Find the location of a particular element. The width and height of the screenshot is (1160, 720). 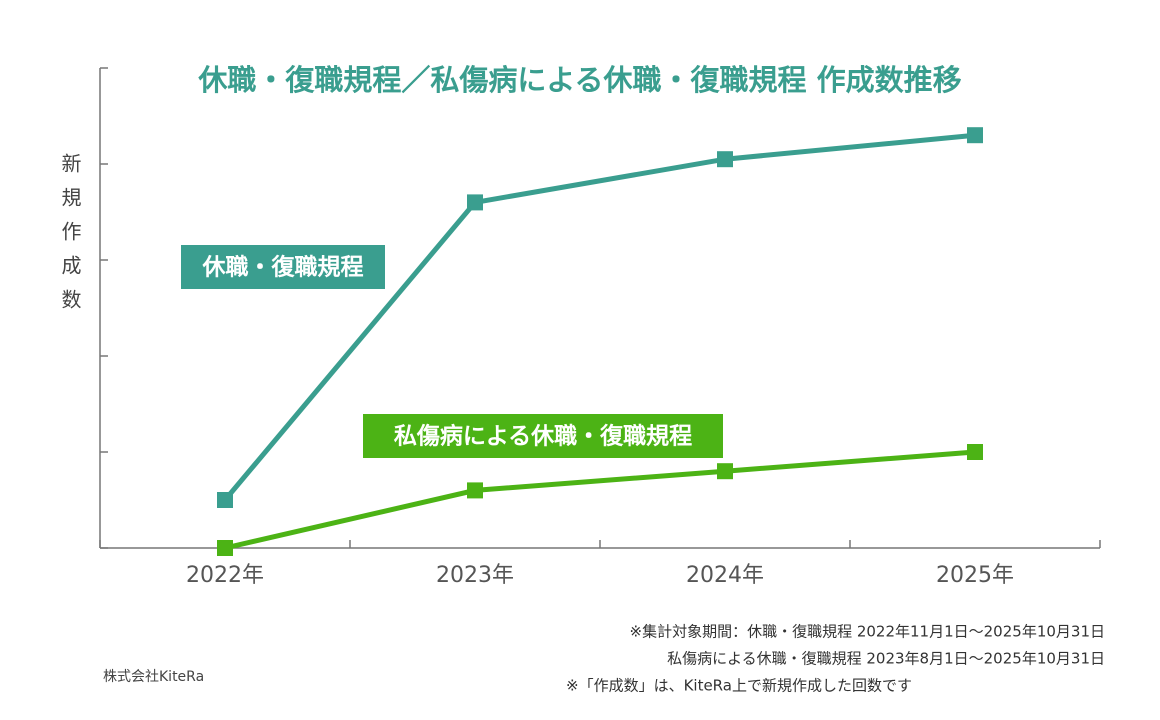

chart-title: 休職・復職規程／私傷病による休職・復職規程 作成数推移 is located at coordinates (579, 80).